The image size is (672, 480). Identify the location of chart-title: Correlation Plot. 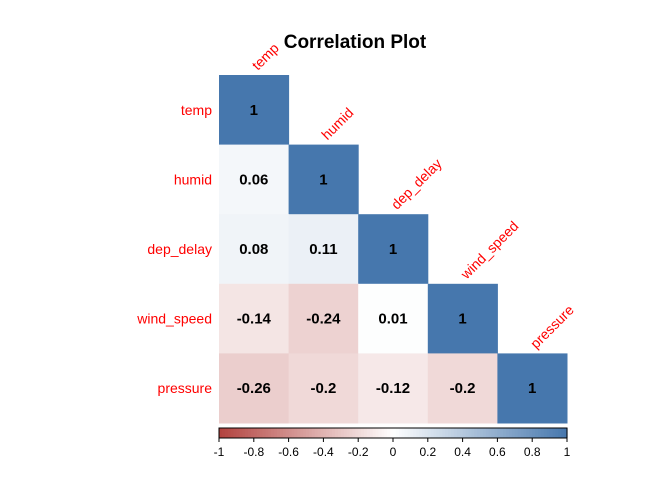
(355, 42).